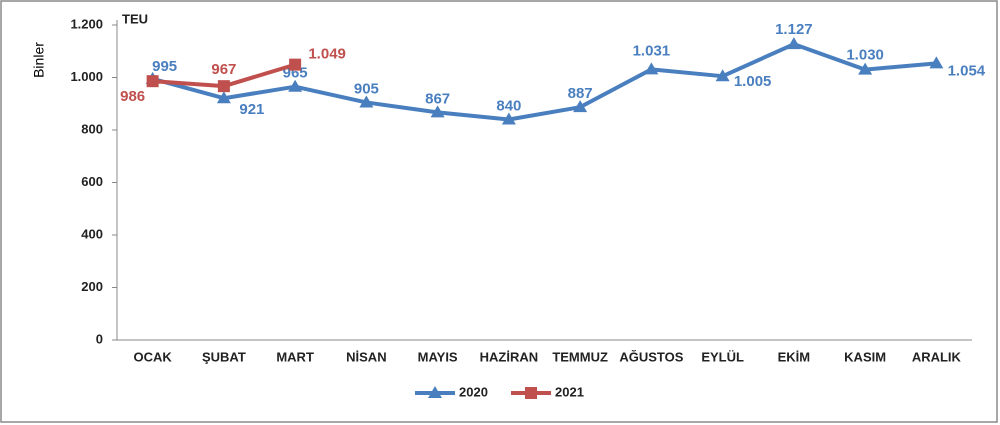 This screenshot has height=425, width=1000. What do you see at coordinates (92, 128) in the screenshot?
I see `y-tick-label: 800` at bounding box center [92, 128].